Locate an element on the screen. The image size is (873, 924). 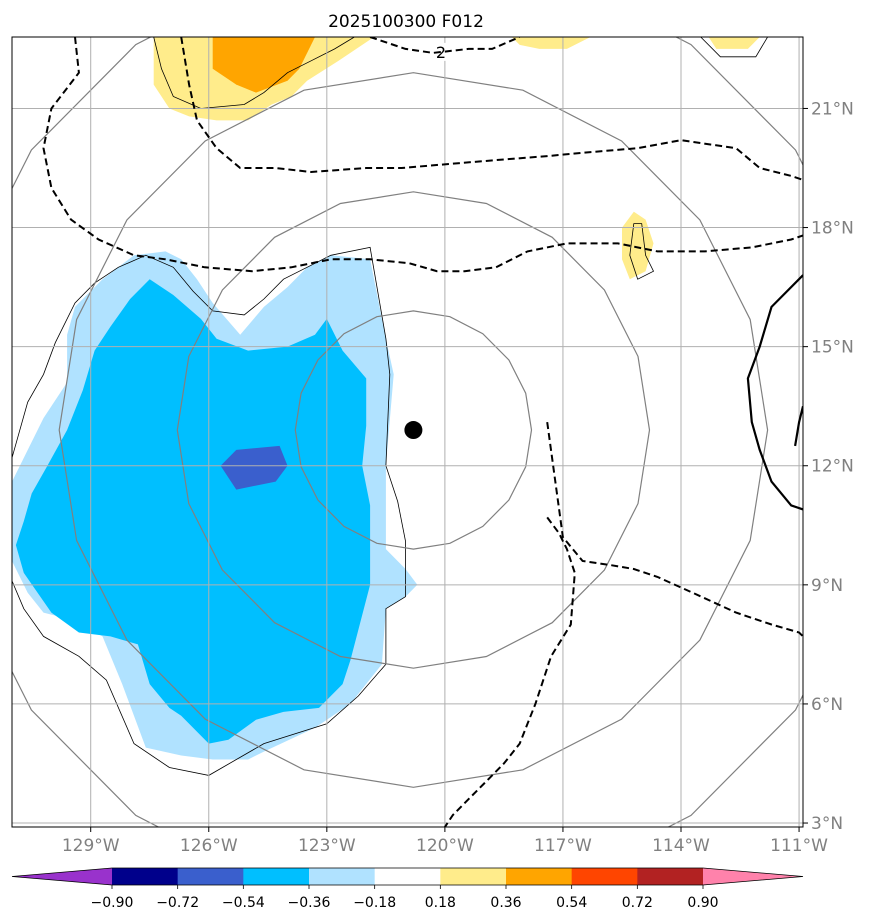
colorbar-tick-label: 0.18 is located at coordinates (440, 903).